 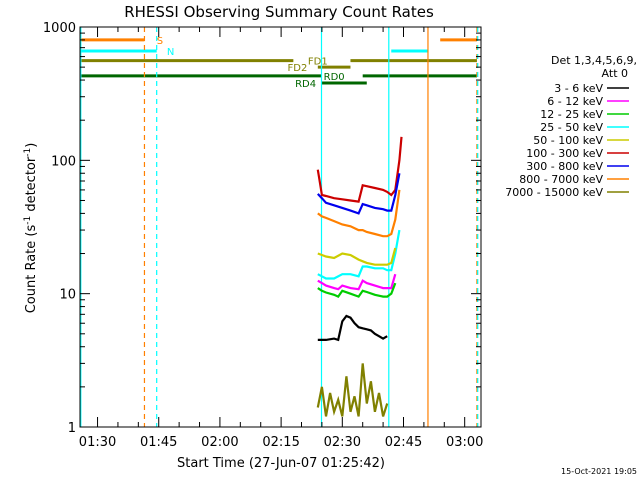 What do you see at coordinates (28, 220) in the screenshot?
I see `y-axis-label-sup1: -1` at bounding box center [28, 220].